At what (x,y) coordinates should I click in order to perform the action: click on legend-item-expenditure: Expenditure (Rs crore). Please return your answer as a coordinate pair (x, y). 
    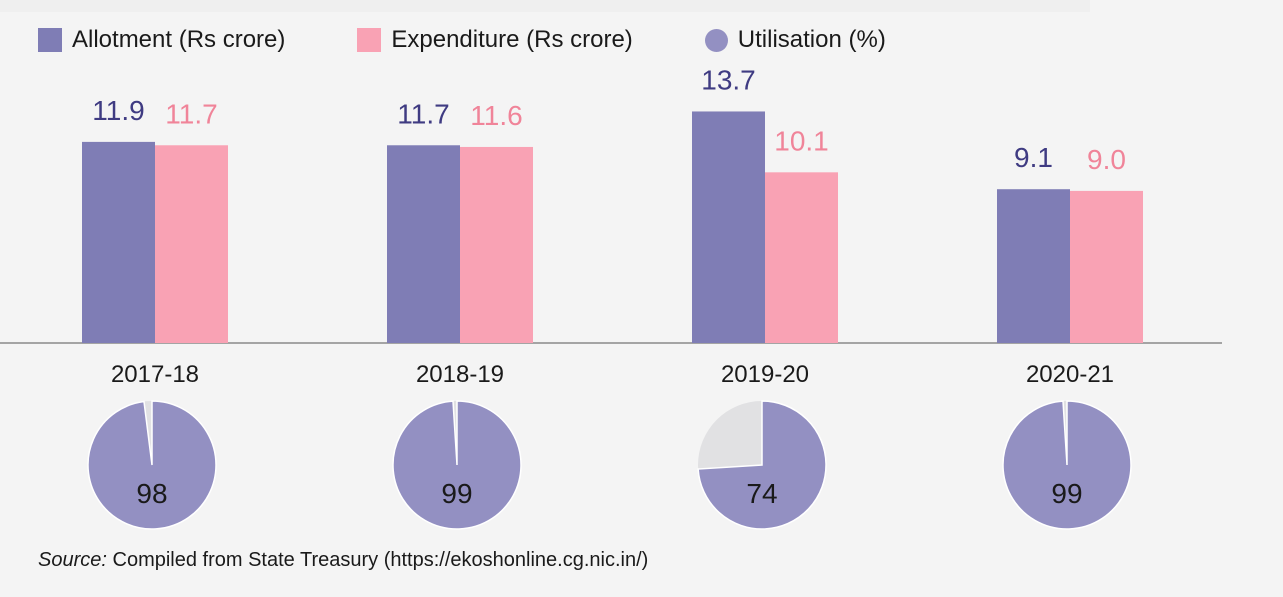
    Looking at the image, I should click on (495, 40).